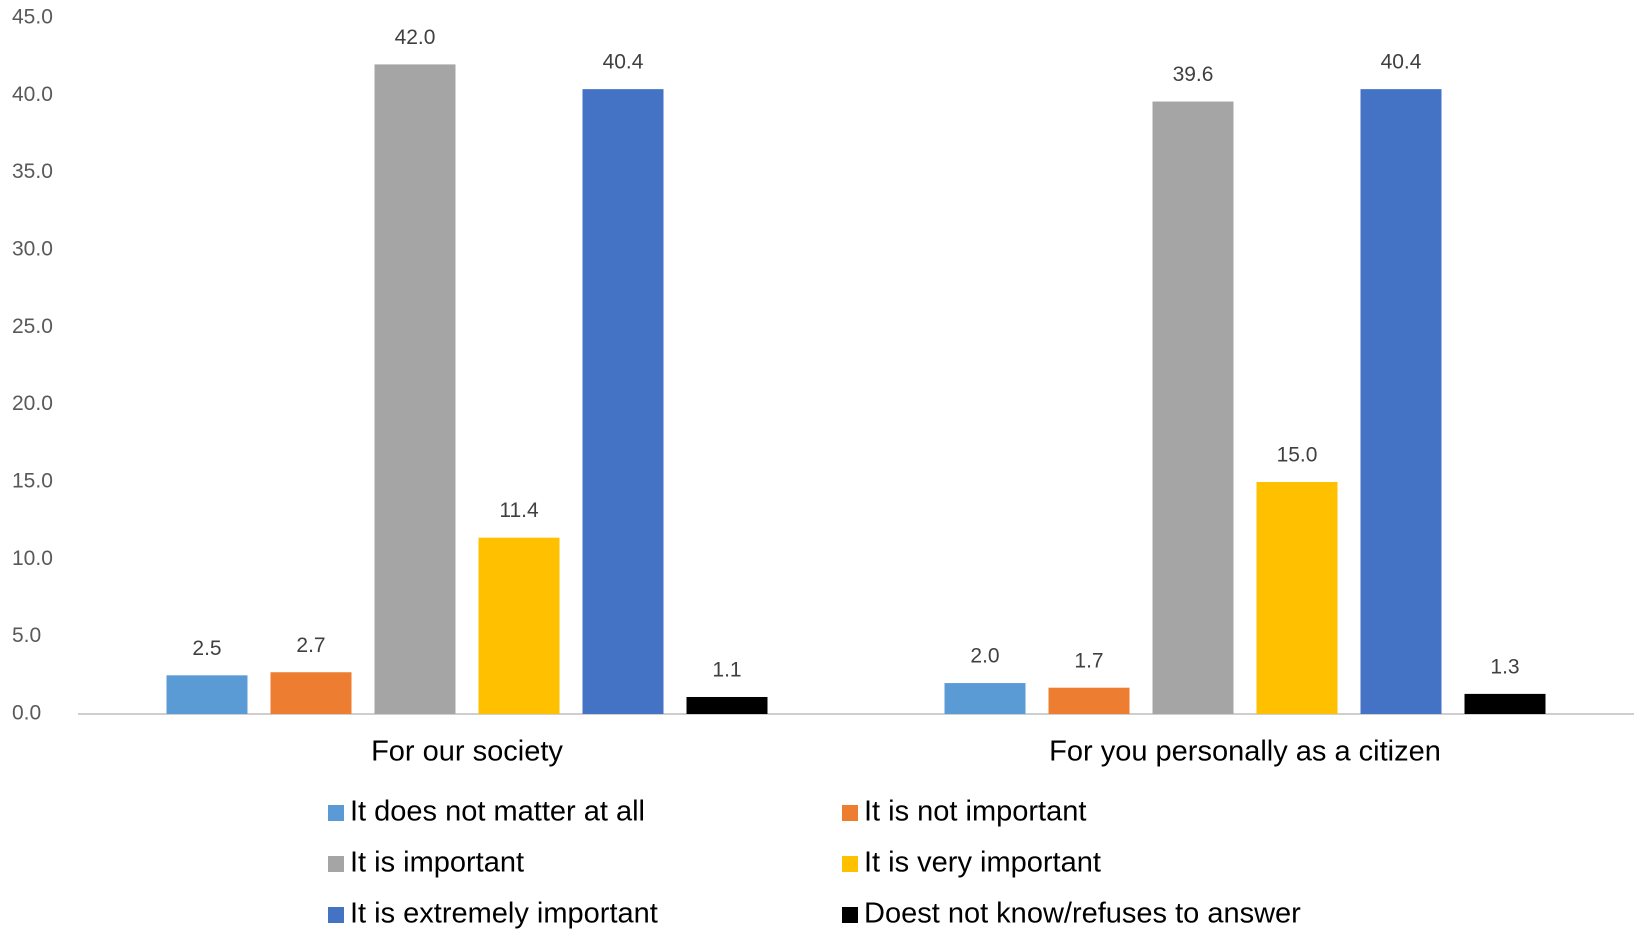 The width and height of the screenshot is (1634, 931). What do you see at coordinates (32, 558) in the screenshot?
I see `y-tick-label: 10.0` at bounding box center [32, 558].